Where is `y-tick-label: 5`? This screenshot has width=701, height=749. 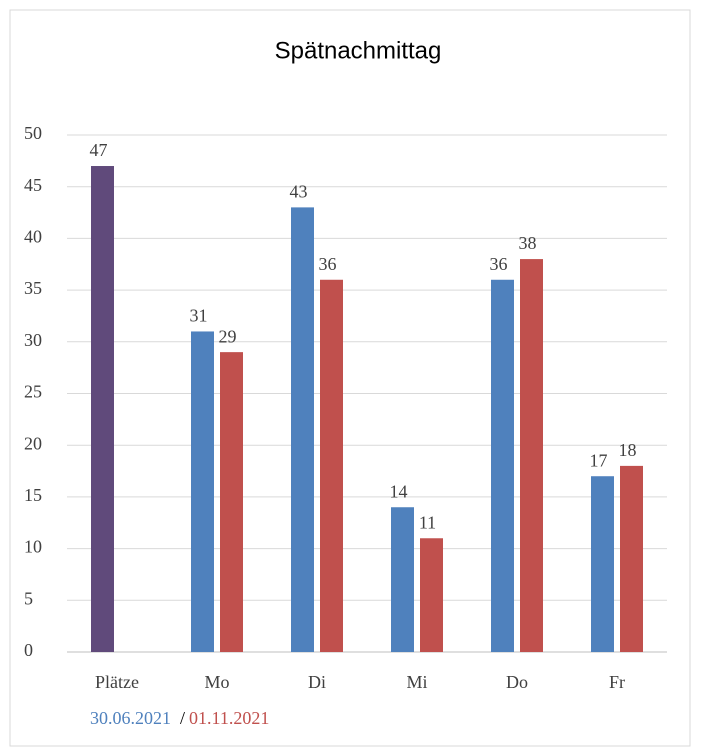 y-tick-label: 5 is located at coordinates (28, 598).